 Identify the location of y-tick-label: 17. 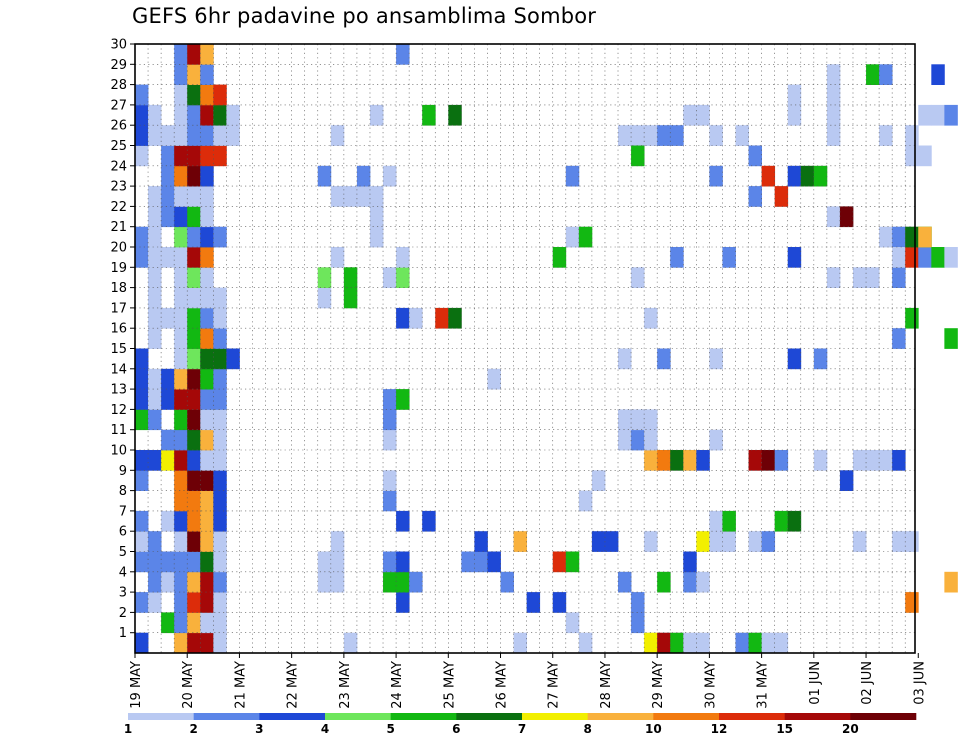
(118, 308).